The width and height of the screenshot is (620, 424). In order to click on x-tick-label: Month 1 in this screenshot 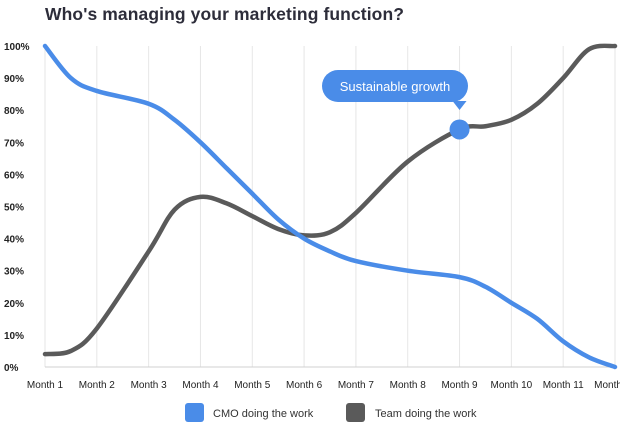, I will do `click(45, 385)`.